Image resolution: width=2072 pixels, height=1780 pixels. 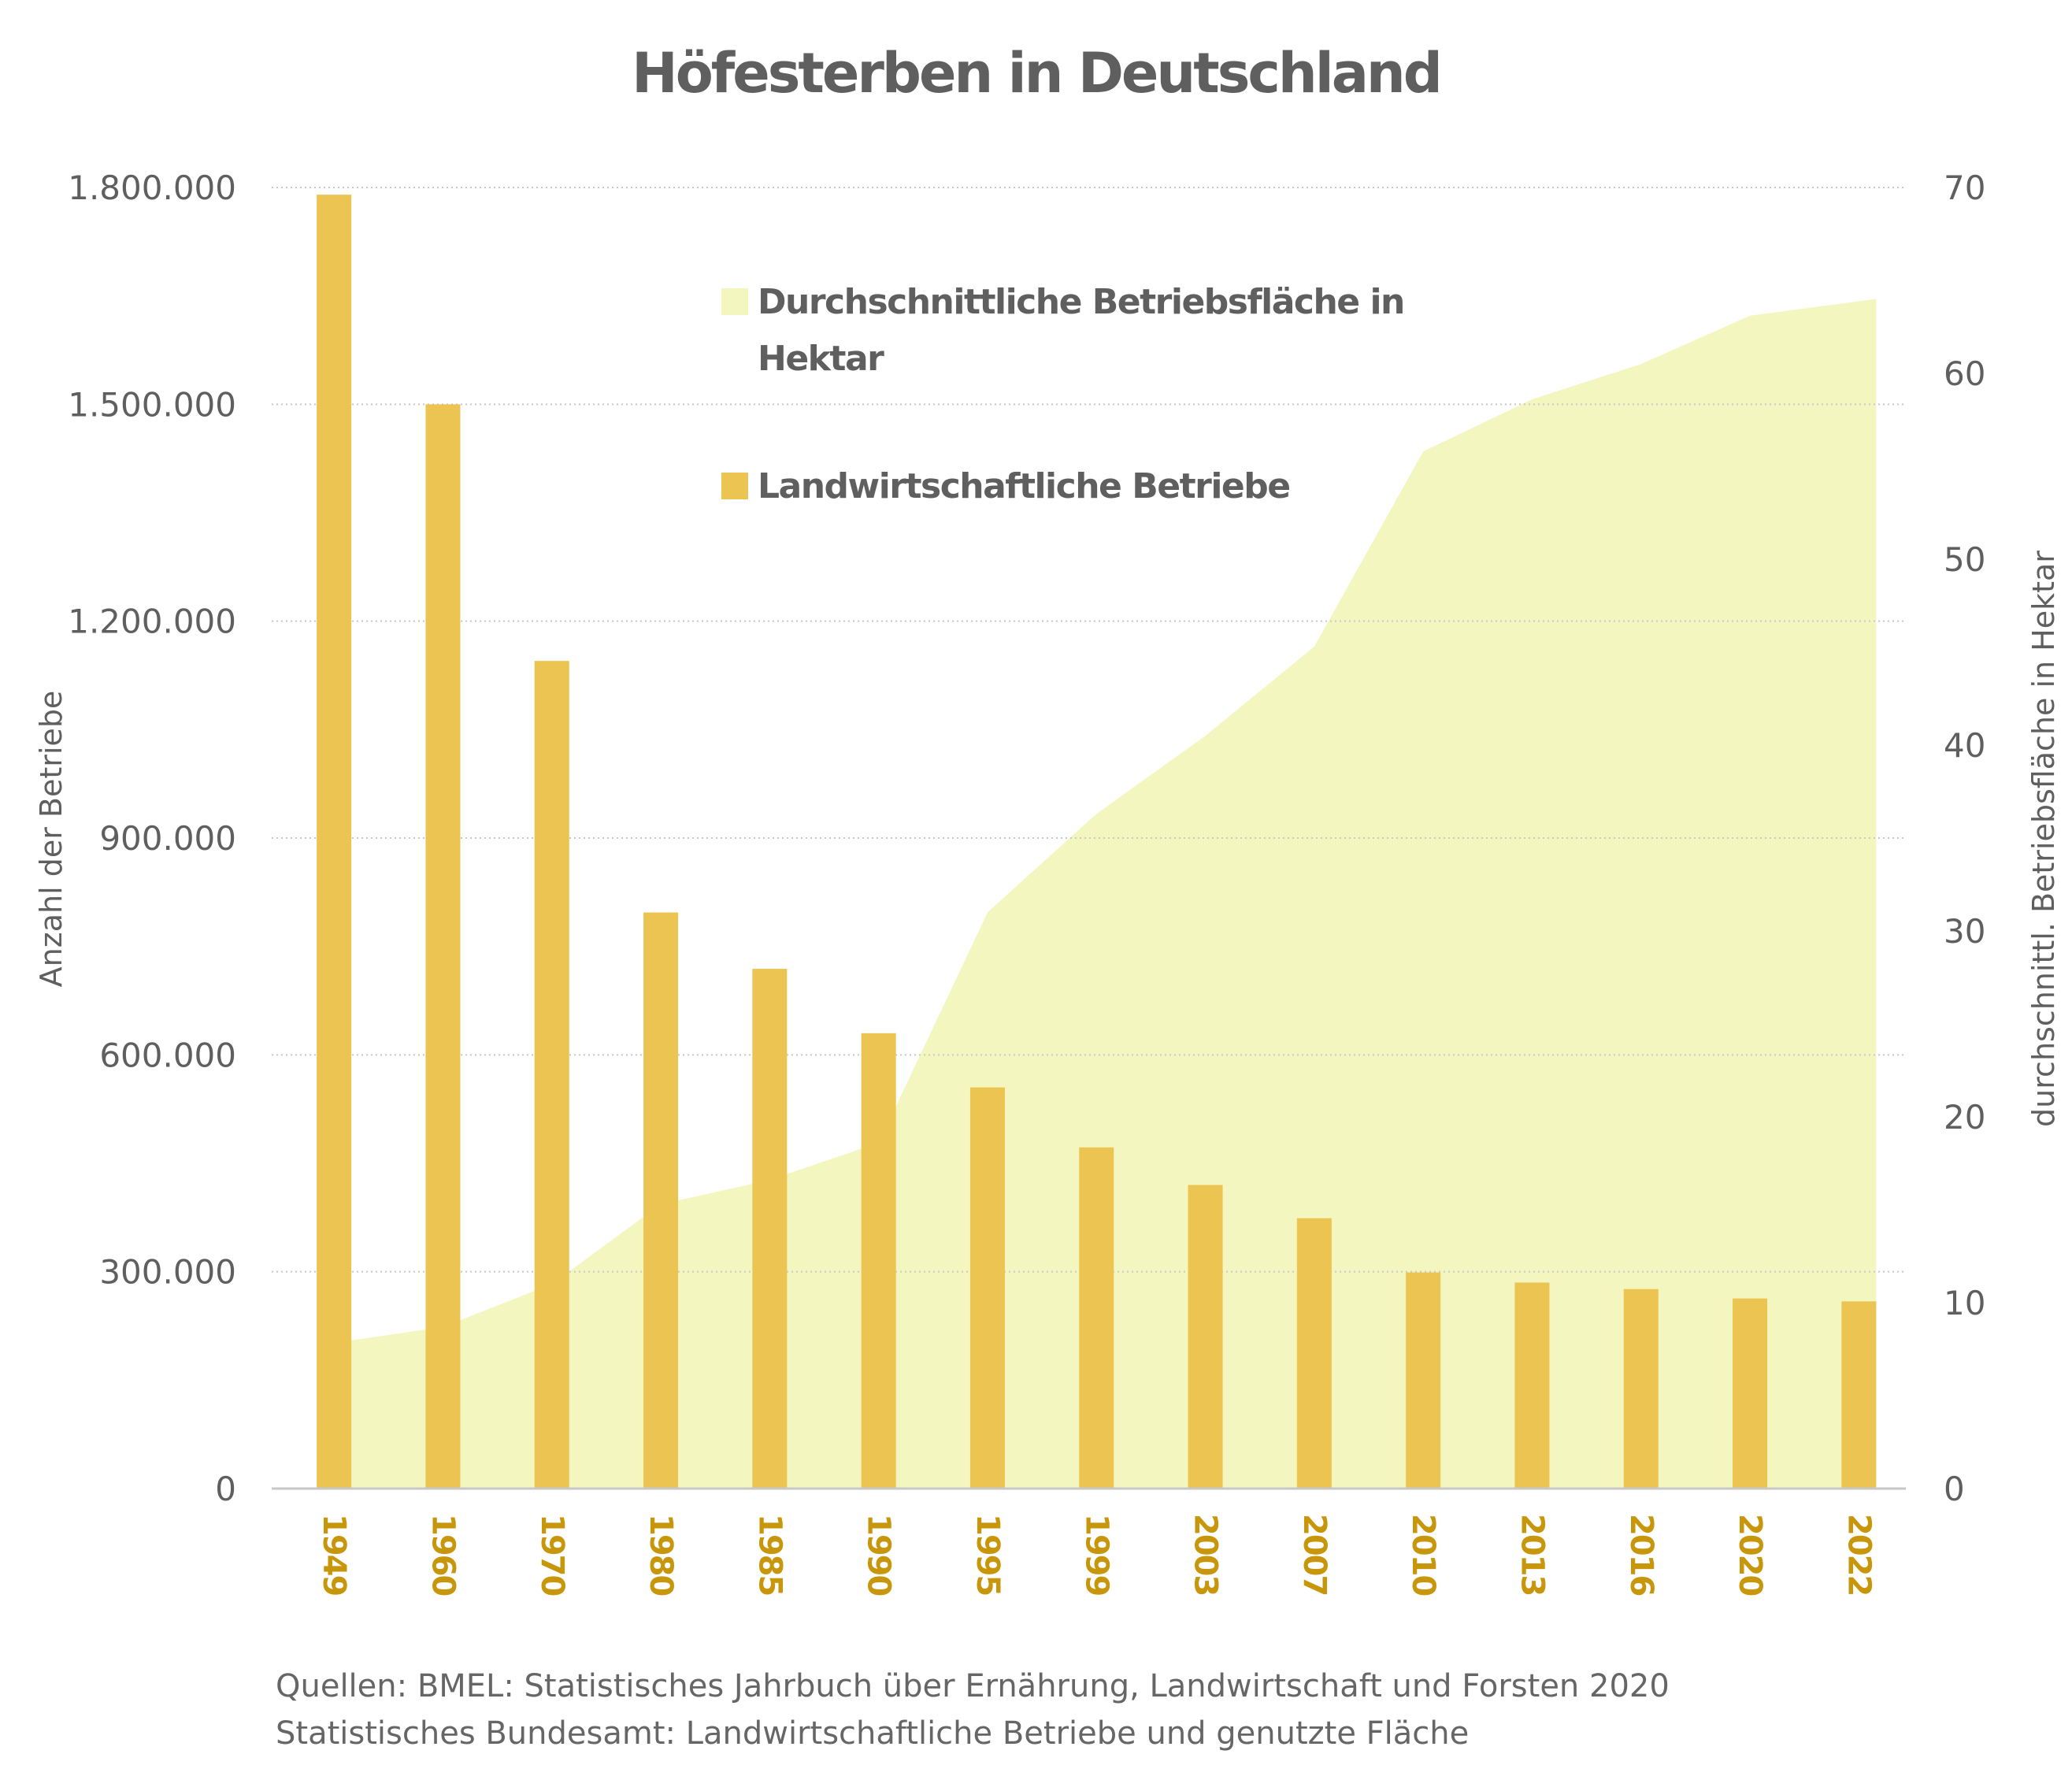 What do you see at coordinates (551, 1075) in the screenshot?
I see `bar-1970` at bounding box center [551, 1075].